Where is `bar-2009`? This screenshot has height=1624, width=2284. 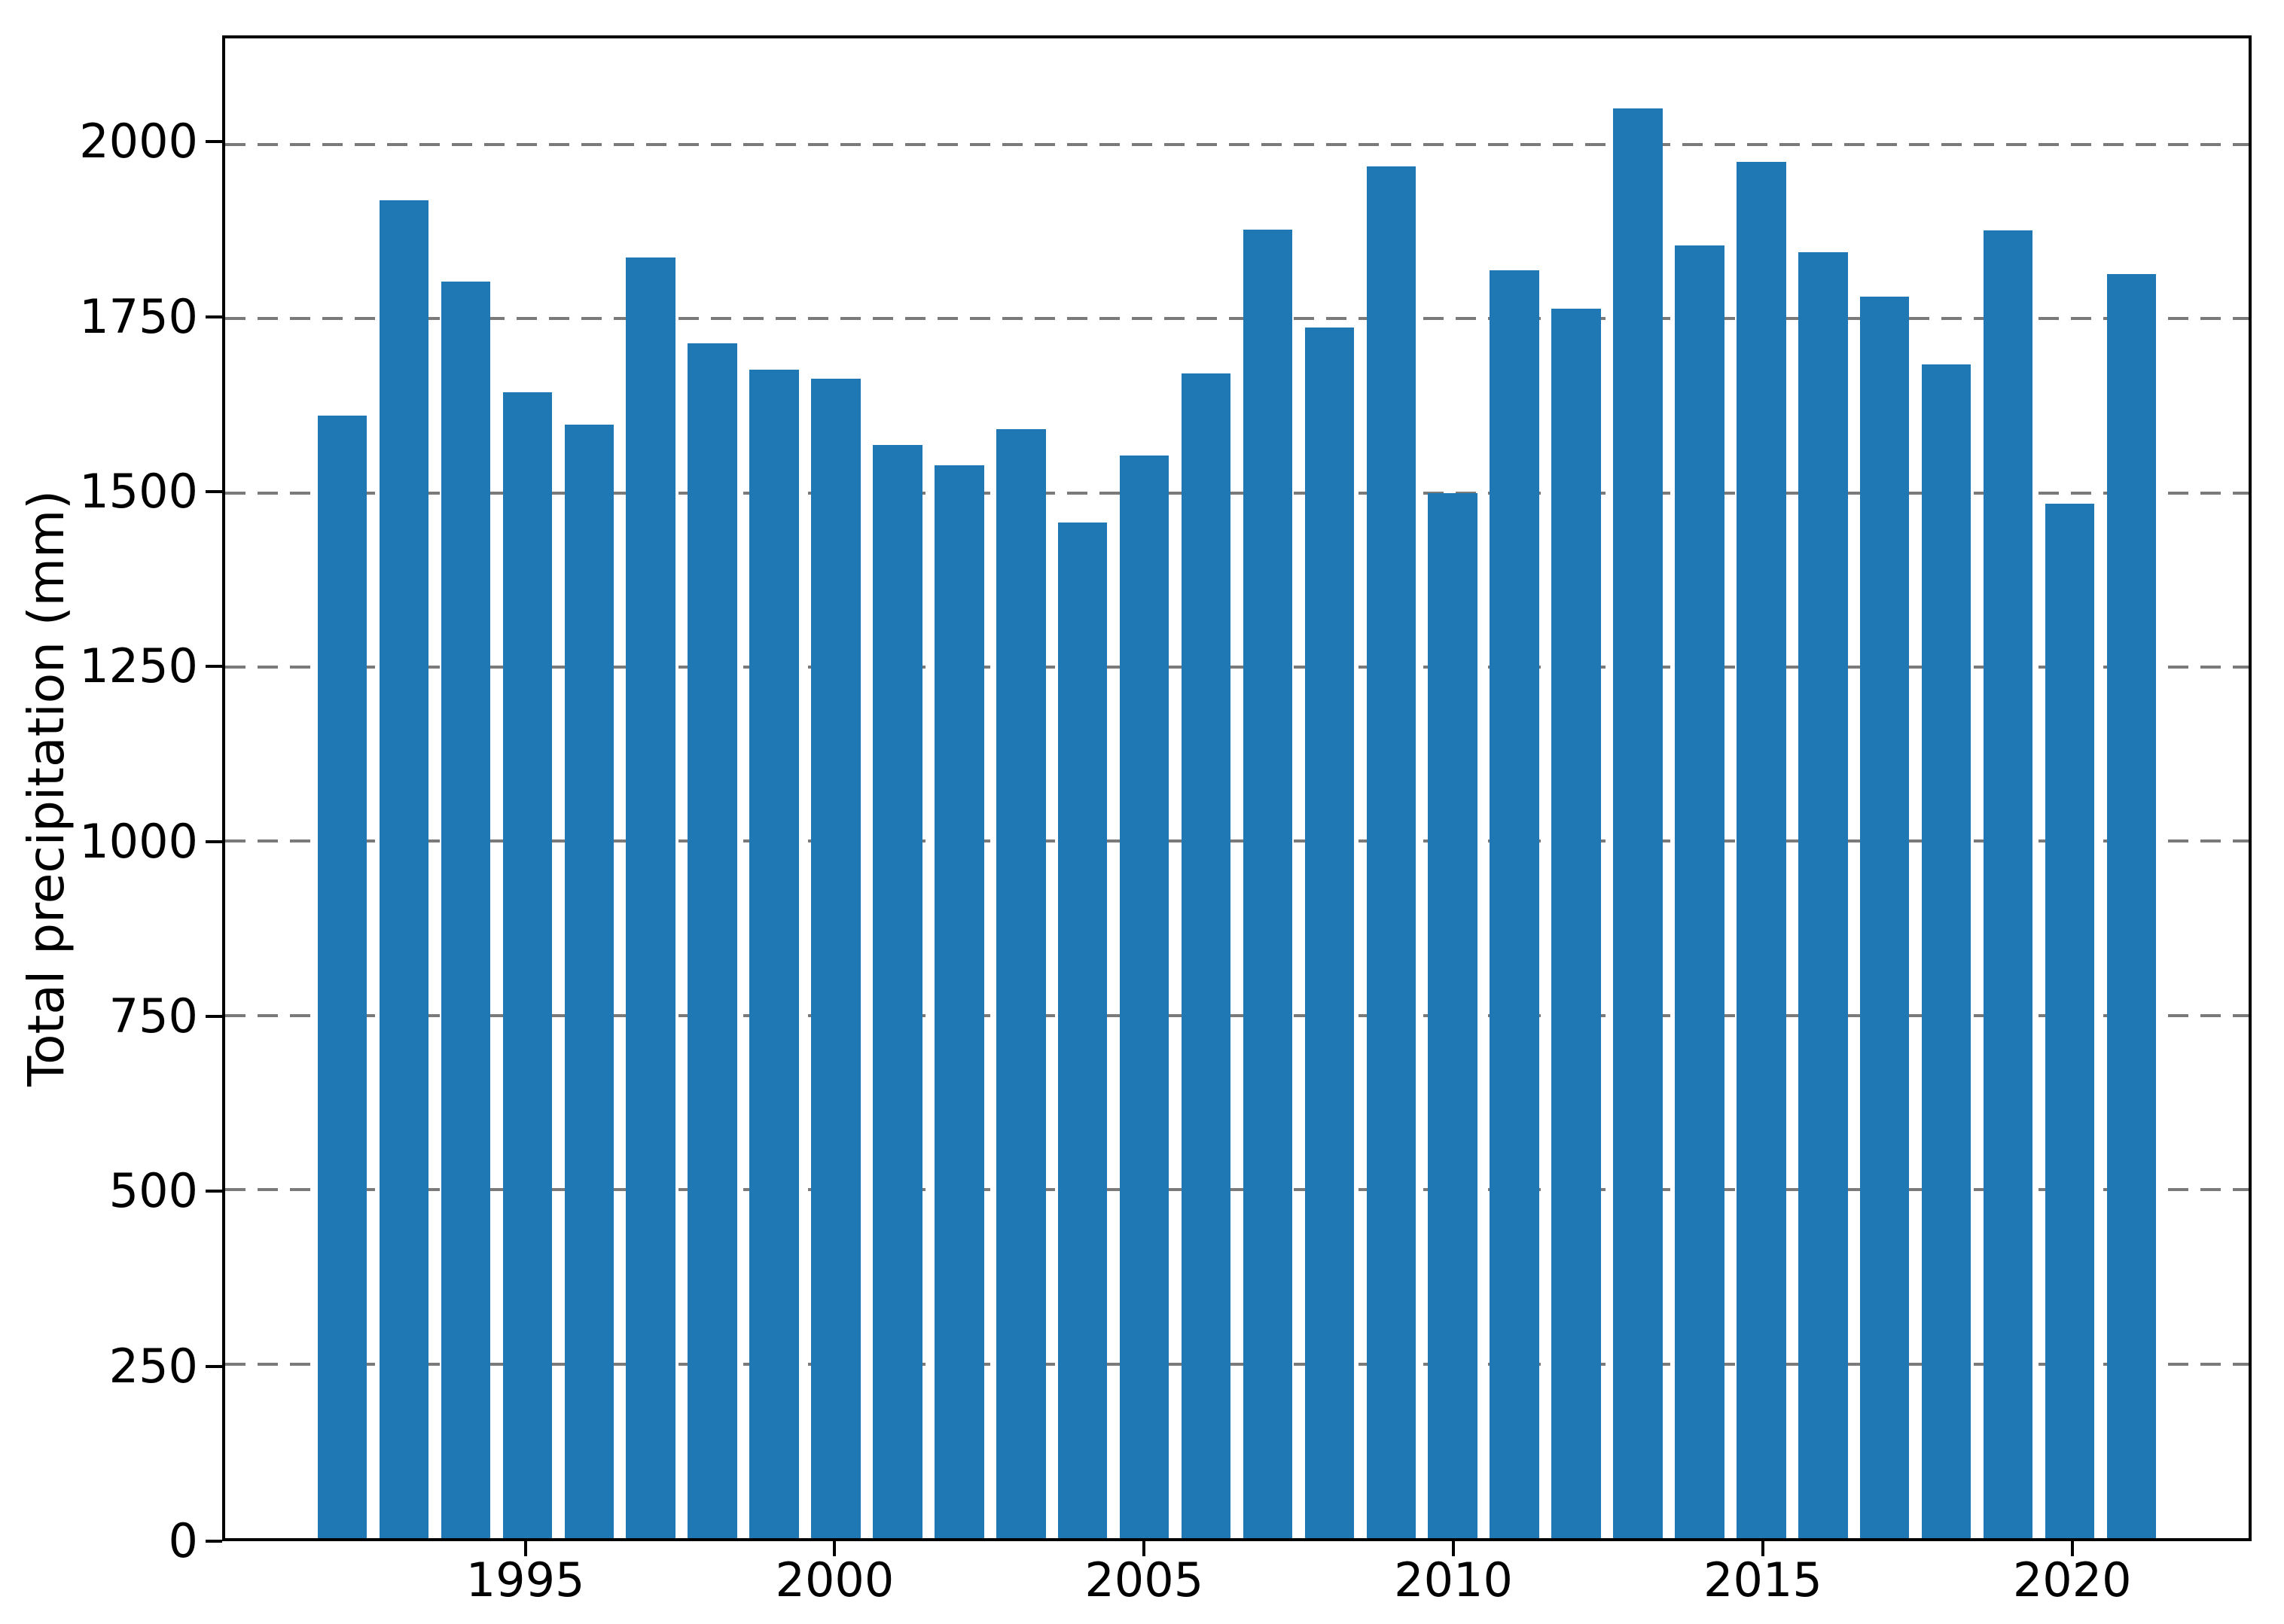 bar-2009 is located at coordinates (1391, 852).